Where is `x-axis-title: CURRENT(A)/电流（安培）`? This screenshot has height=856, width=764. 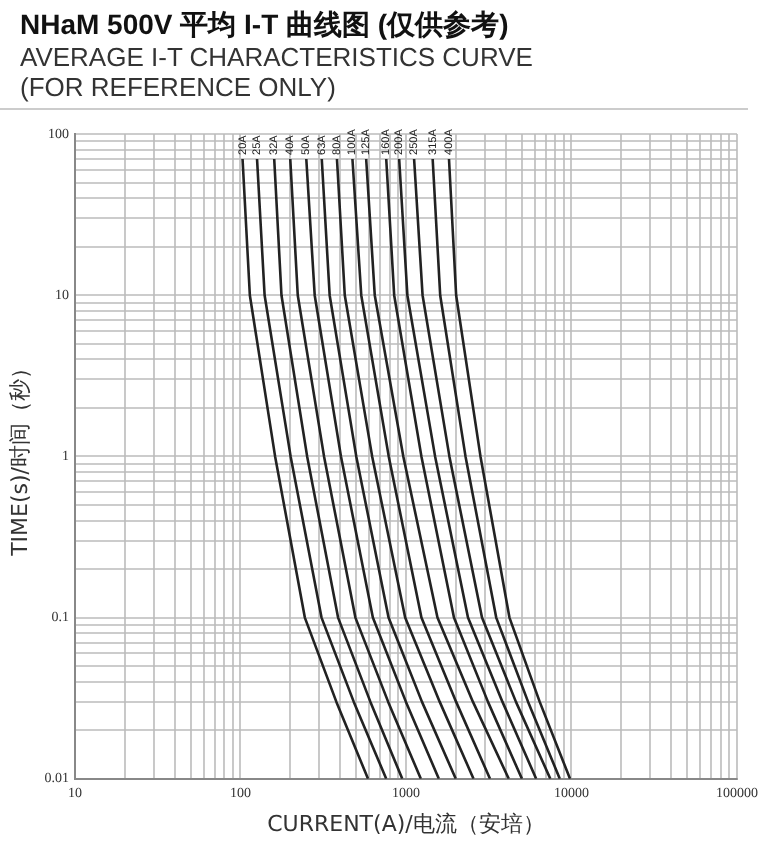 x-axis-title: CURRENT(A)/电流（安培） is located at coordinates (406, 823).